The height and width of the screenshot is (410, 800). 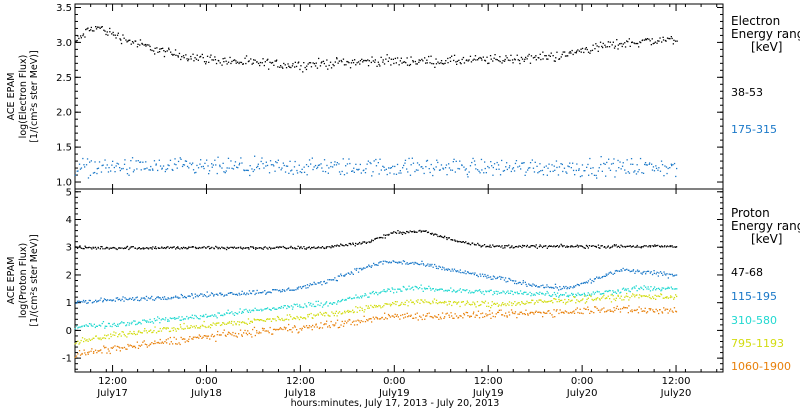 I want to click on x-tick-date: July18, so click(x=206, y=393).